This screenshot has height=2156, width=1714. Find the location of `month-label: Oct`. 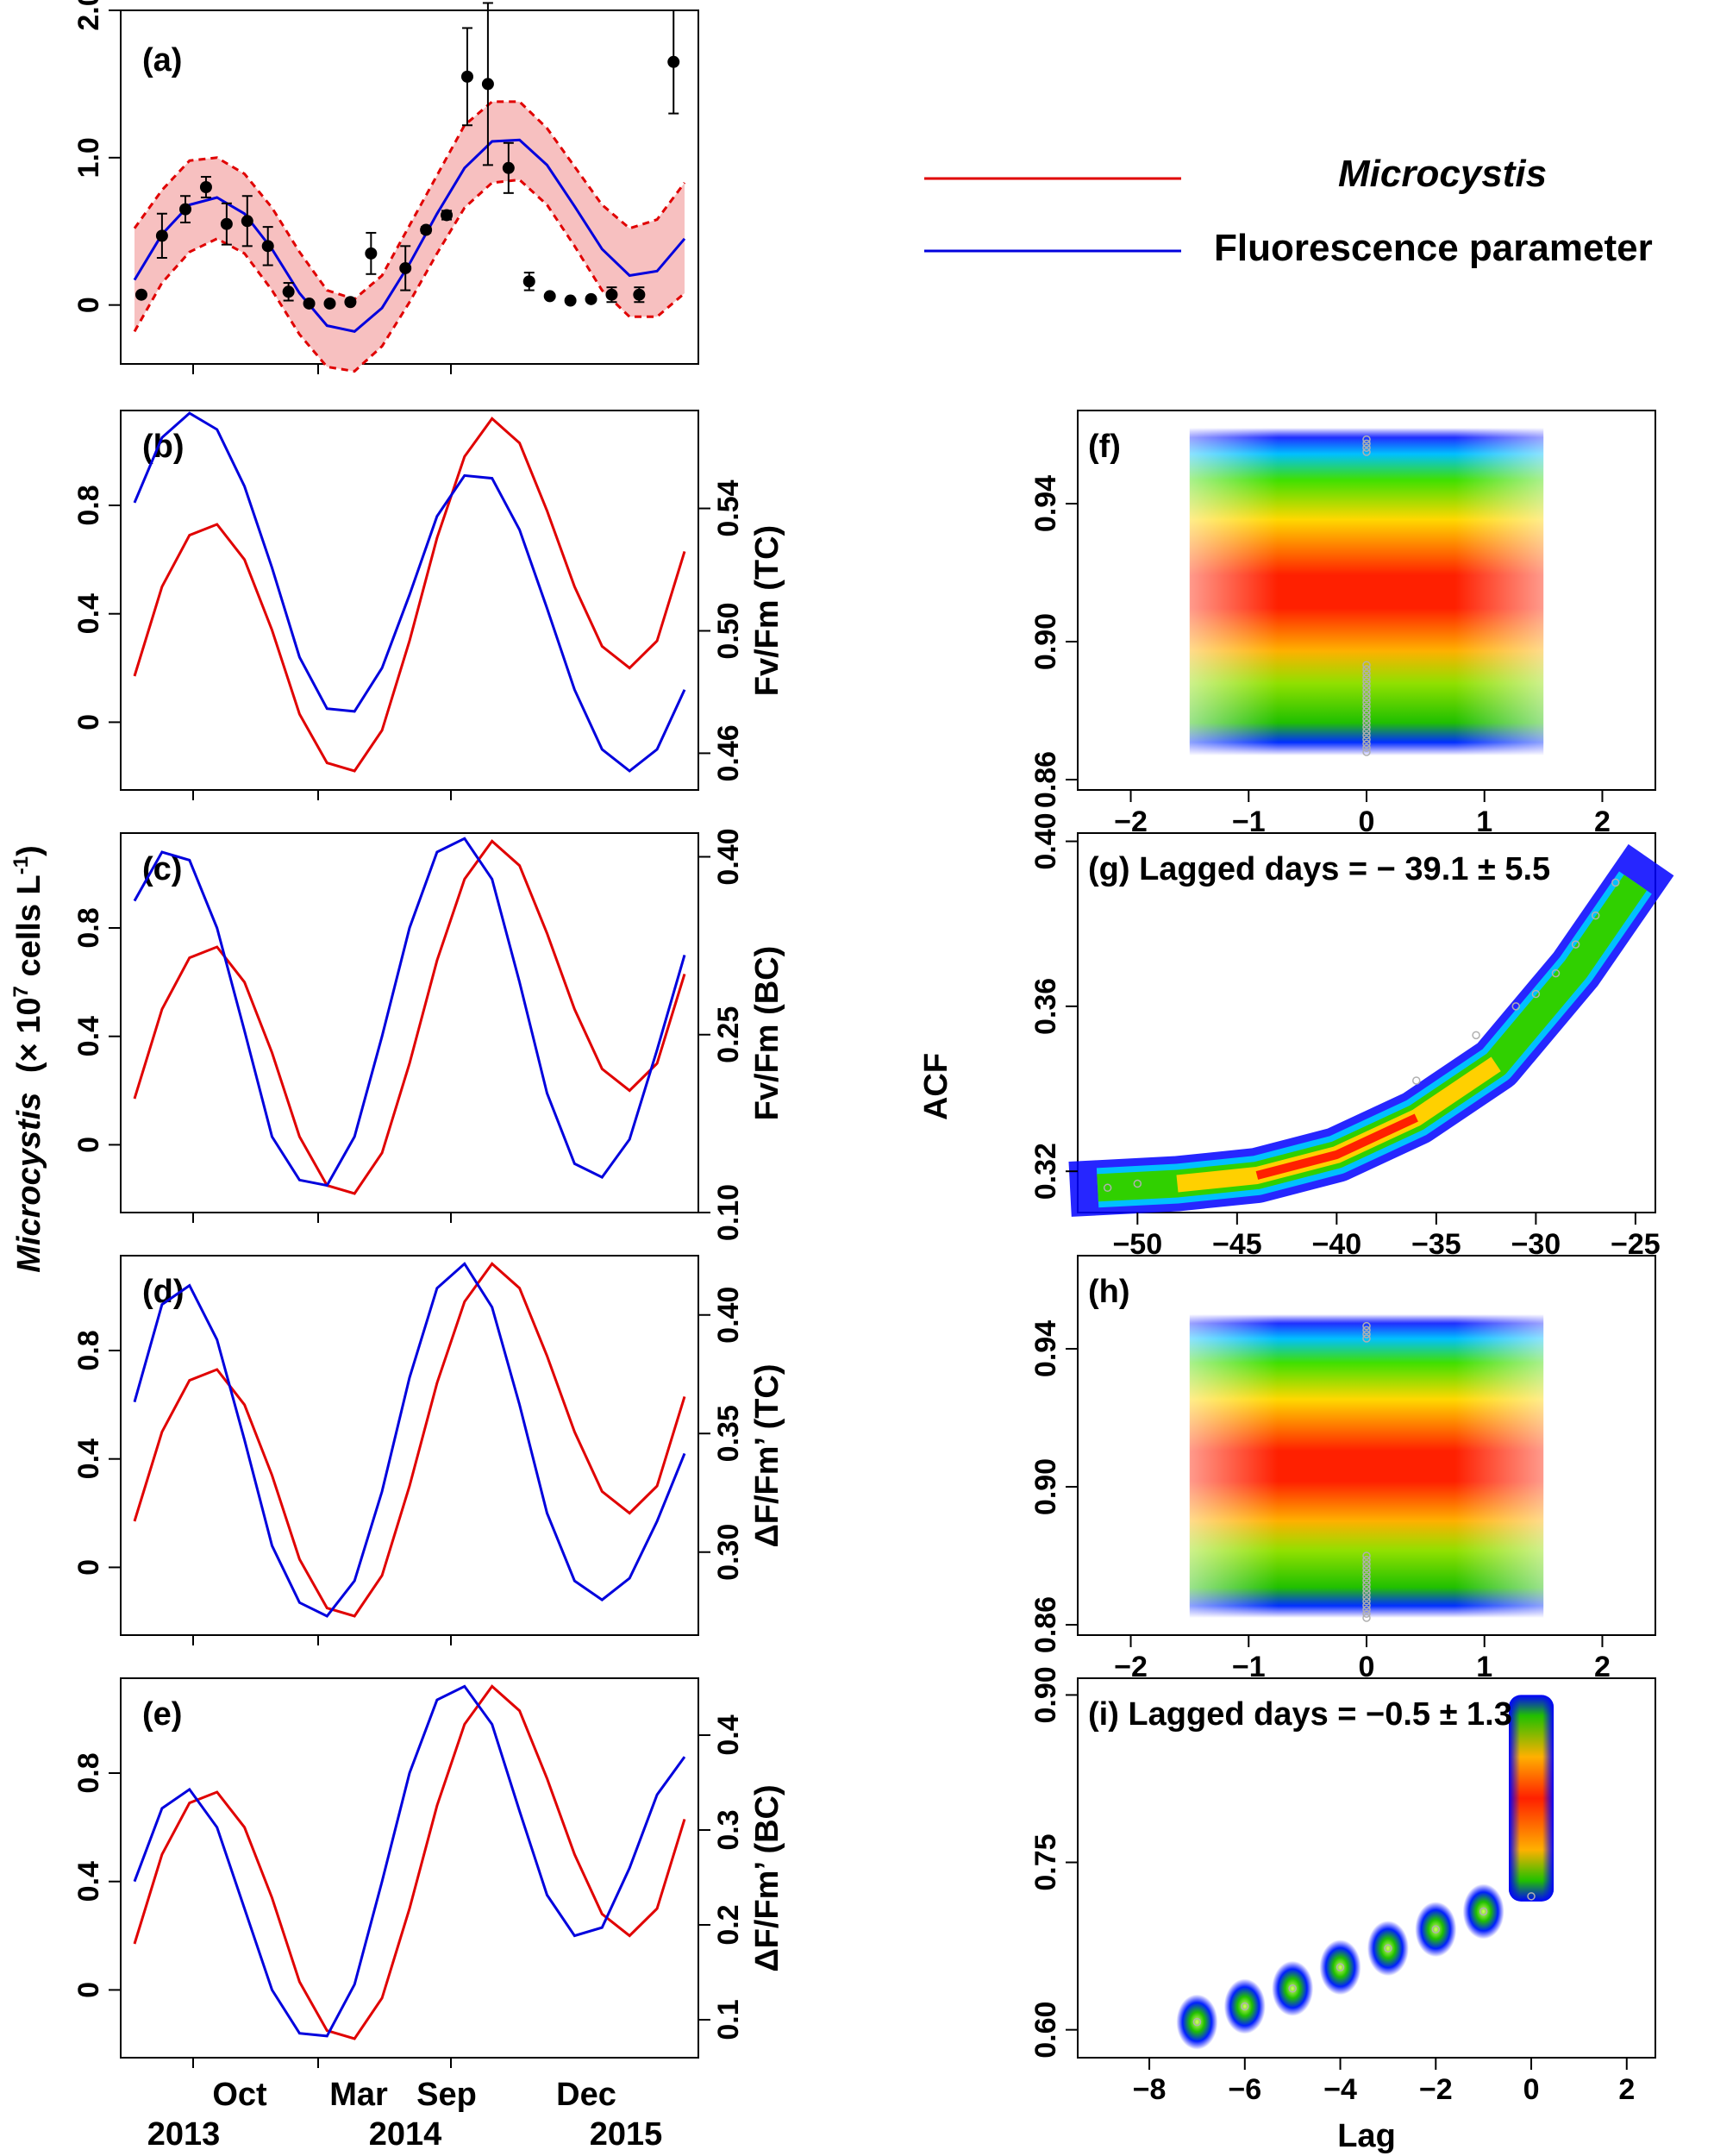

month-label: Oct is located at coordinates (239, 2095).